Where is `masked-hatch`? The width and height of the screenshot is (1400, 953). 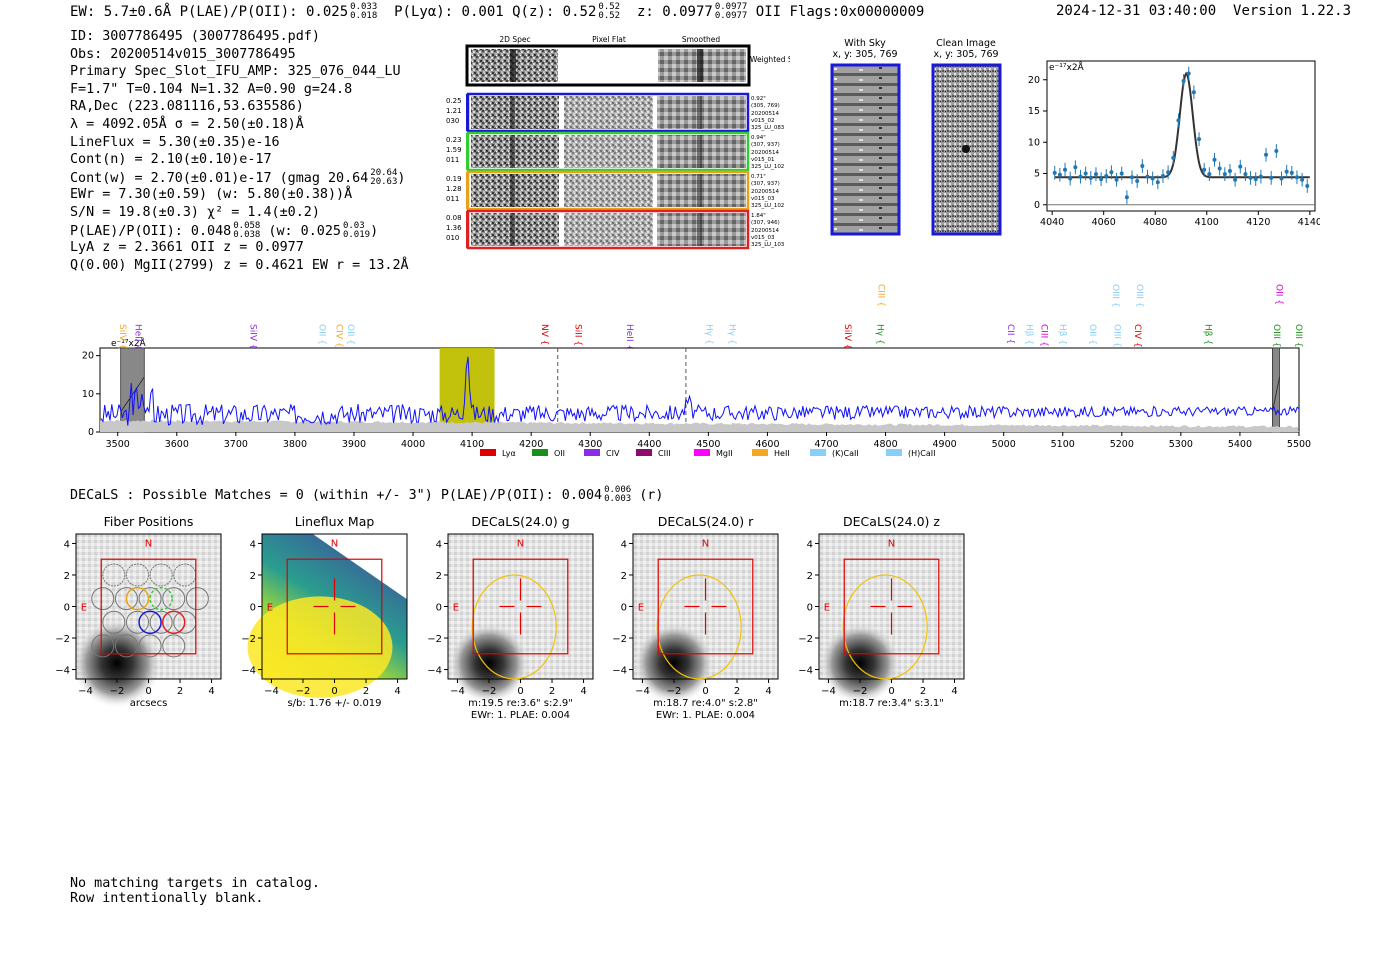
masked-hatch is located at coordinates (132, 394).